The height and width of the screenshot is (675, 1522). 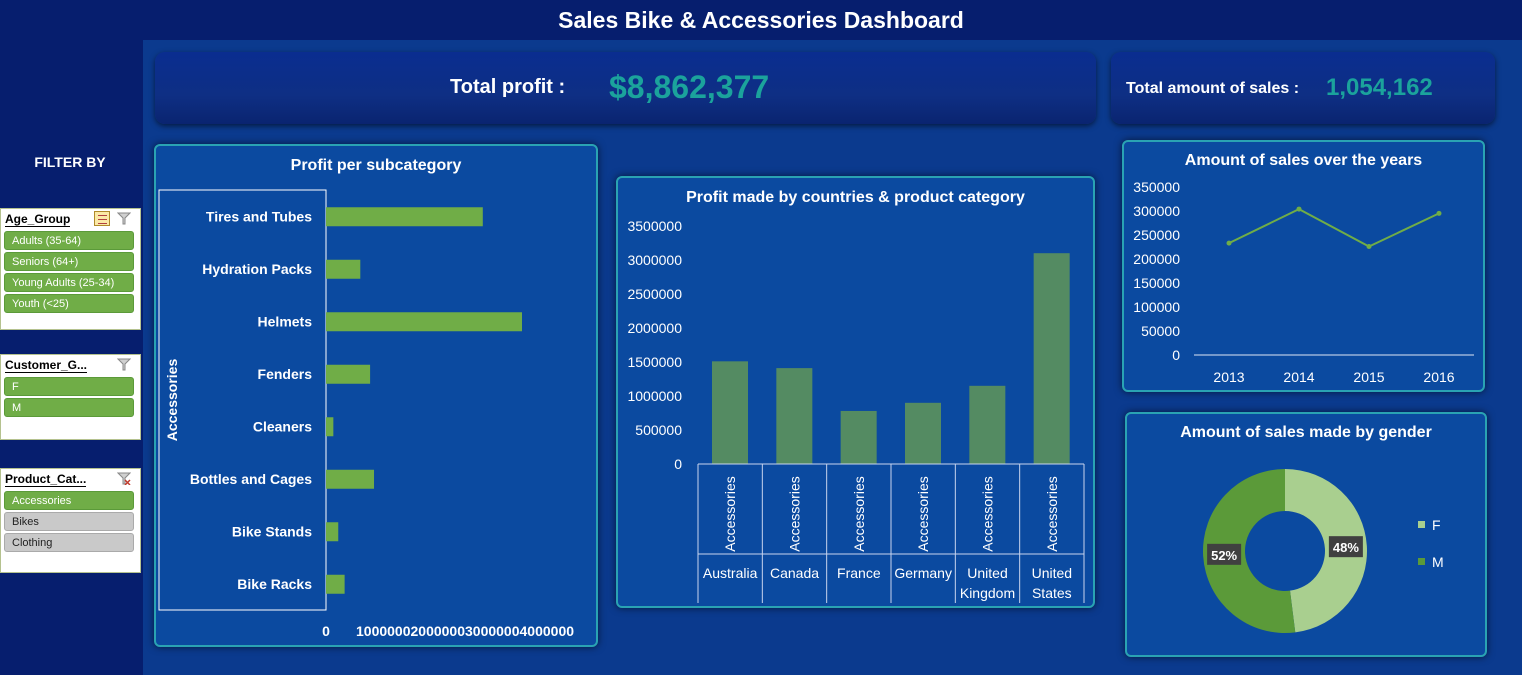 I want to click on category-axis-box, so click(x=242, y=400).